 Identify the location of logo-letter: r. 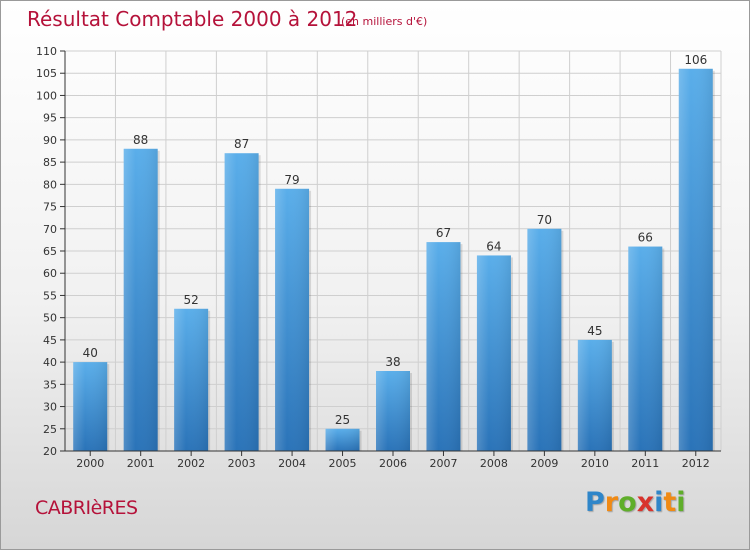
(611, 502).